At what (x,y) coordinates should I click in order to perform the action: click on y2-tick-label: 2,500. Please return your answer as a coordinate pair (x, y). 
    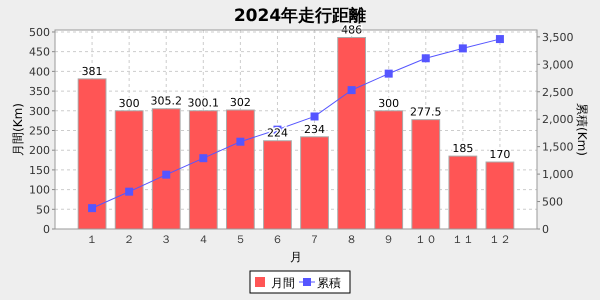
    Looking at the image, I should click on (558, 92).